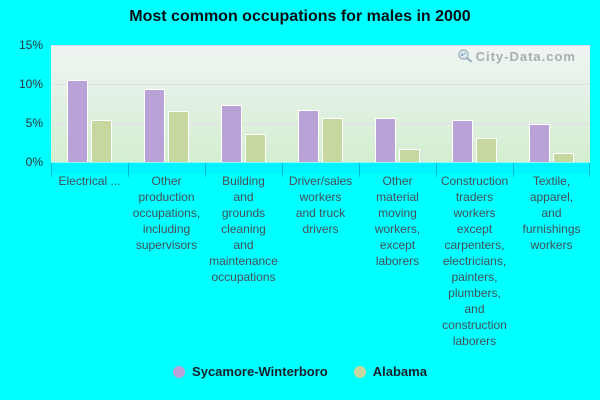 The height and width of the screenshot is (400, 600). What do you see at coordinates (231, 133) in the screenshot?
I see `bar-series1-cat2` at bounding box center [231, 133].